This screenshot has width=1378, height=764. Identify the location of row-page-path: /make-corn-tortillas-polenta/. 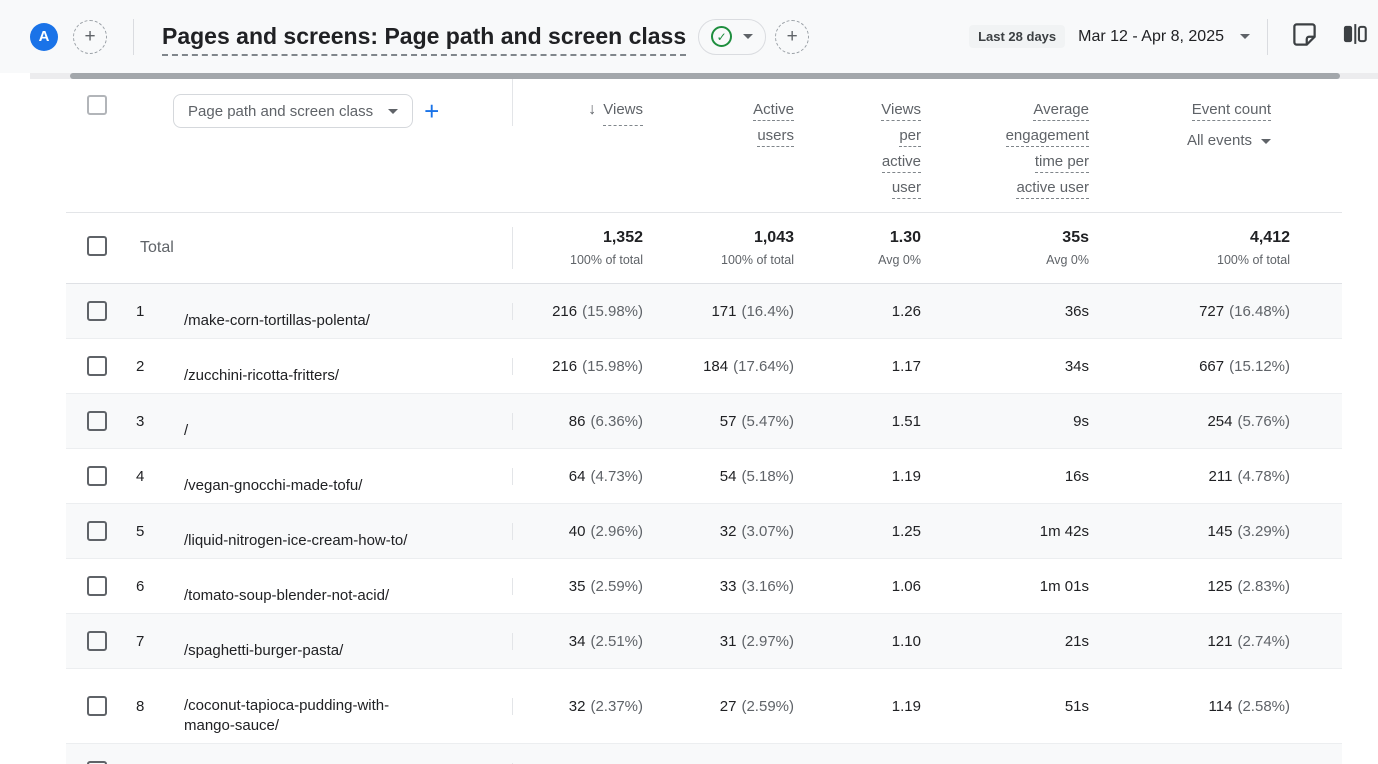
(277, 320).